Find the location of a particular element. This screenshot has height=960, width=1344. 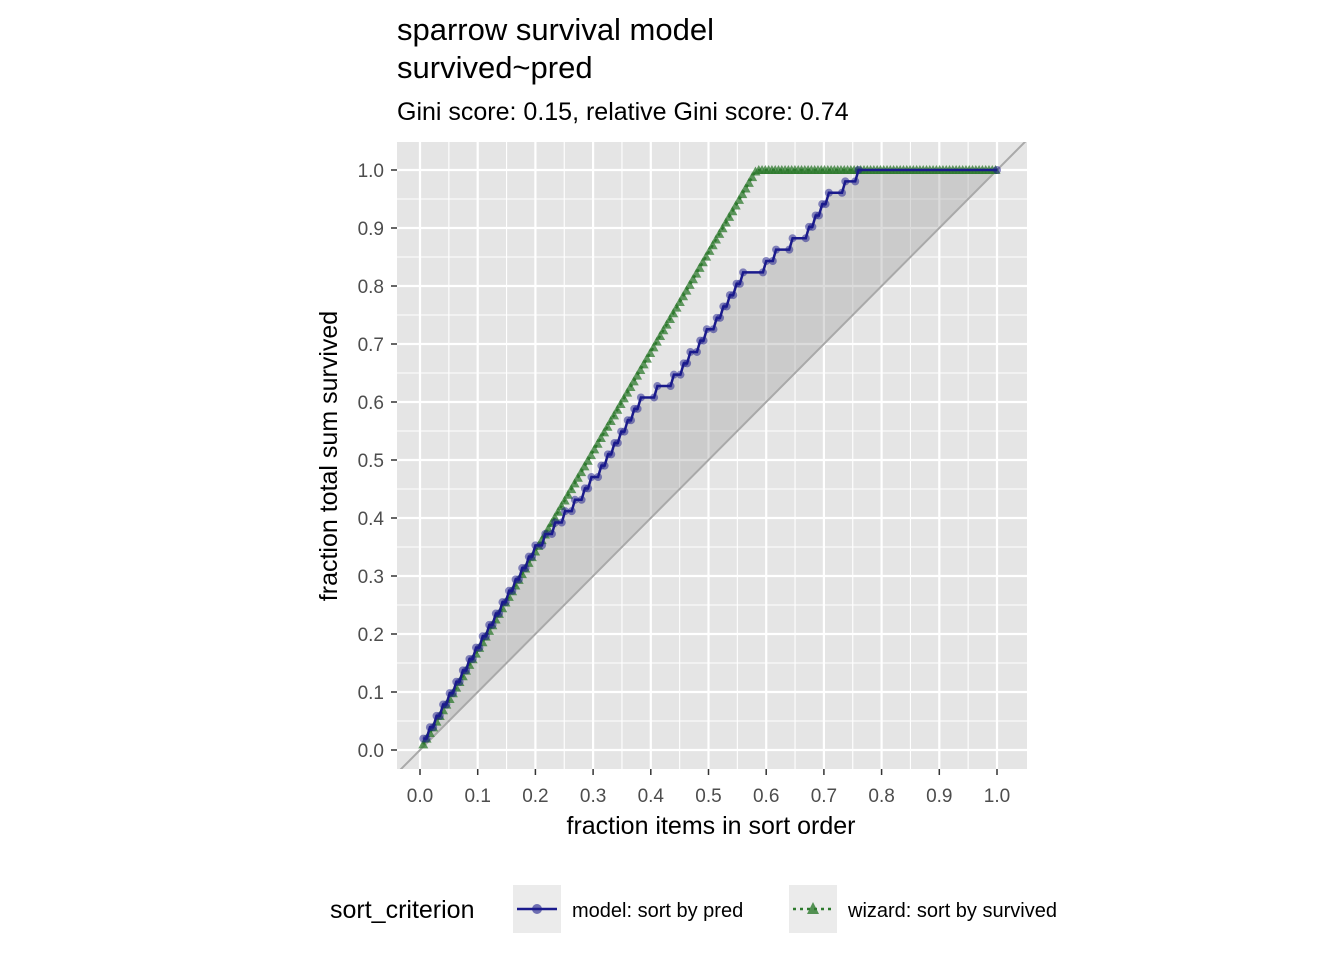

x-tick-label: 1.0 is located at coordinates (997, 796).